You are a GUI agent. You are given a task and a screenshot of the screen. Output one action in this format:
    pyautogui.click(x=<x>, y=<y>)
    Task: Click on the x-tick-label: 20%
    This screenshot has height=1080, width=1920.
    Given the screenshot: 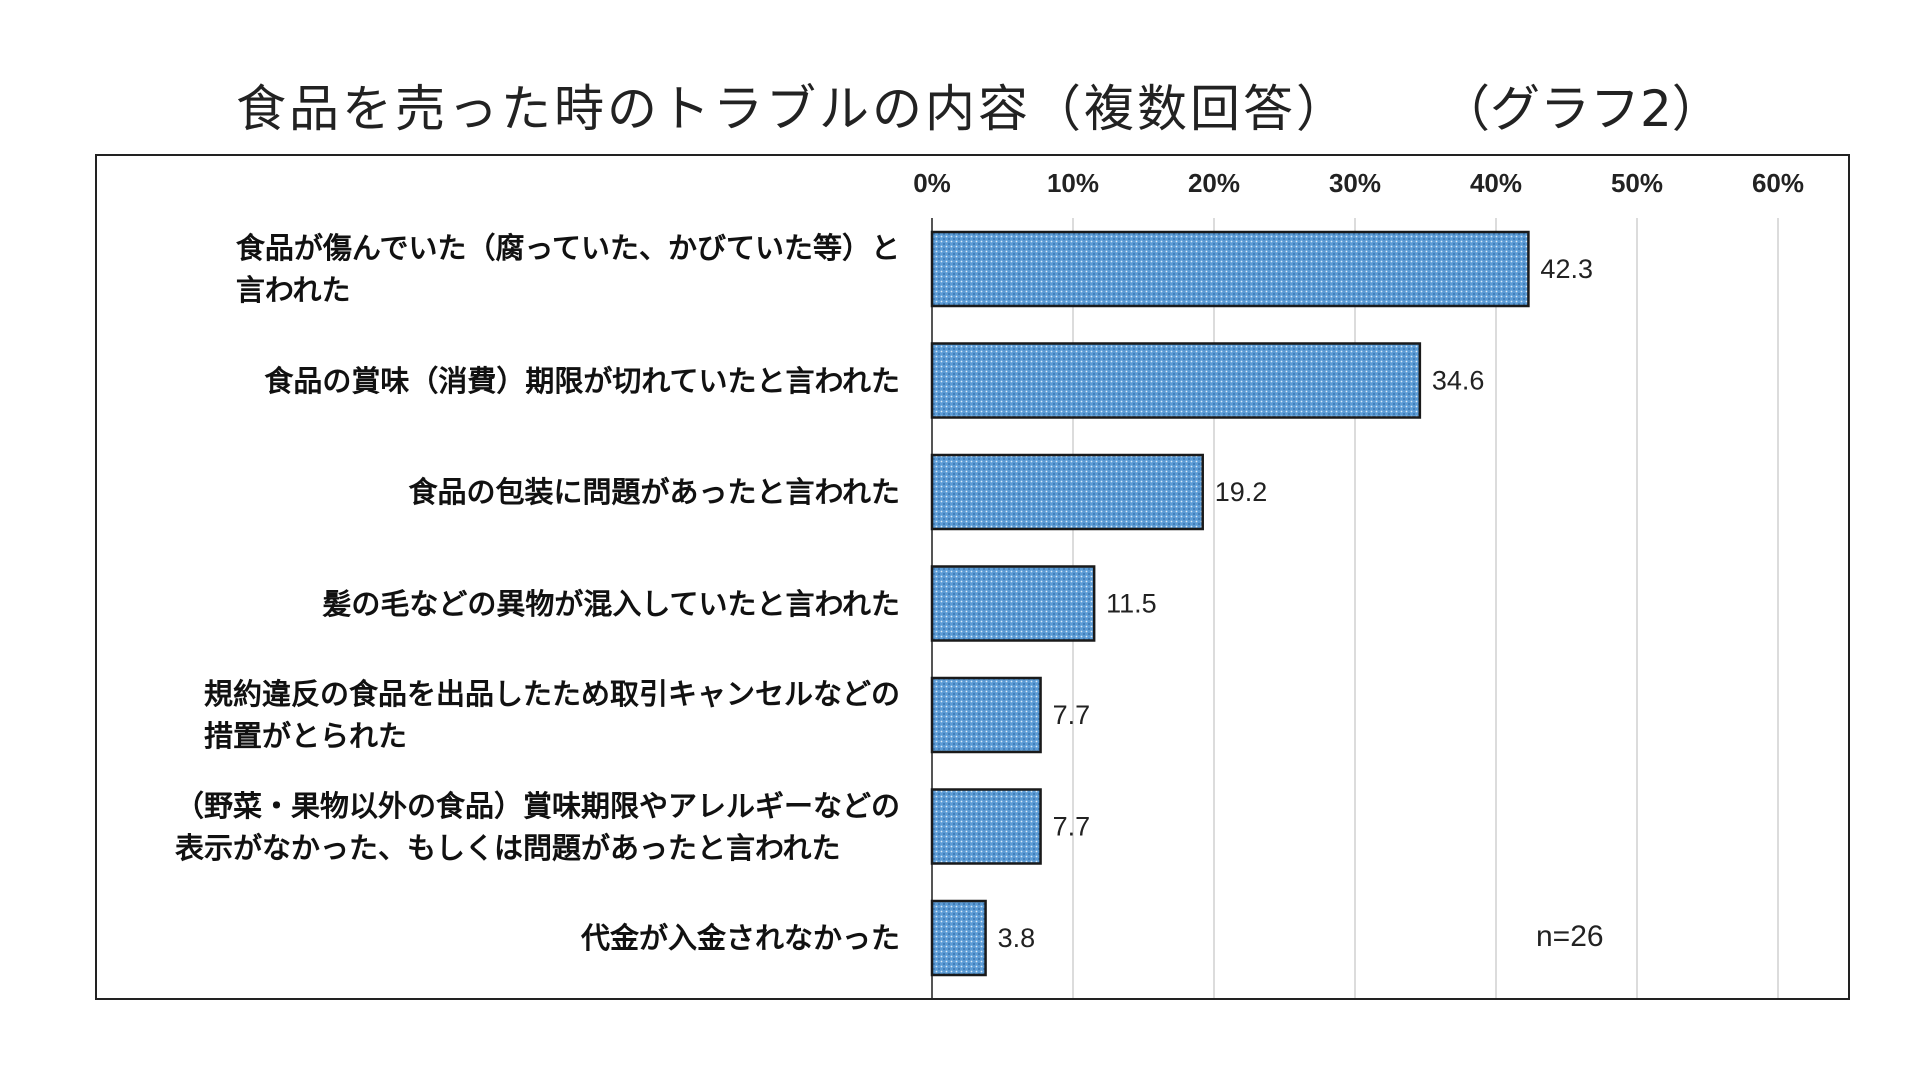 What is the action you would take?
    pyautogui.click(x=1214, y=183)
    